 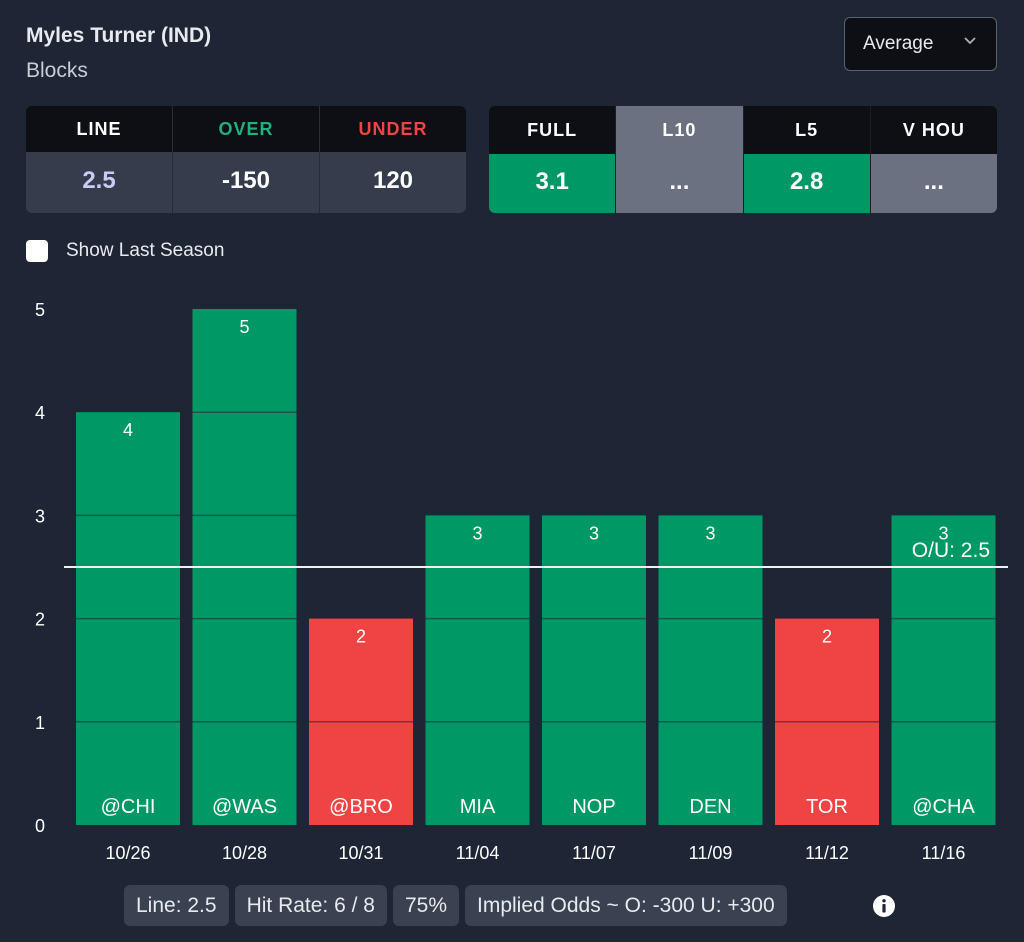 I want to click on under-header: UNDER, so click(x=393, y=129).